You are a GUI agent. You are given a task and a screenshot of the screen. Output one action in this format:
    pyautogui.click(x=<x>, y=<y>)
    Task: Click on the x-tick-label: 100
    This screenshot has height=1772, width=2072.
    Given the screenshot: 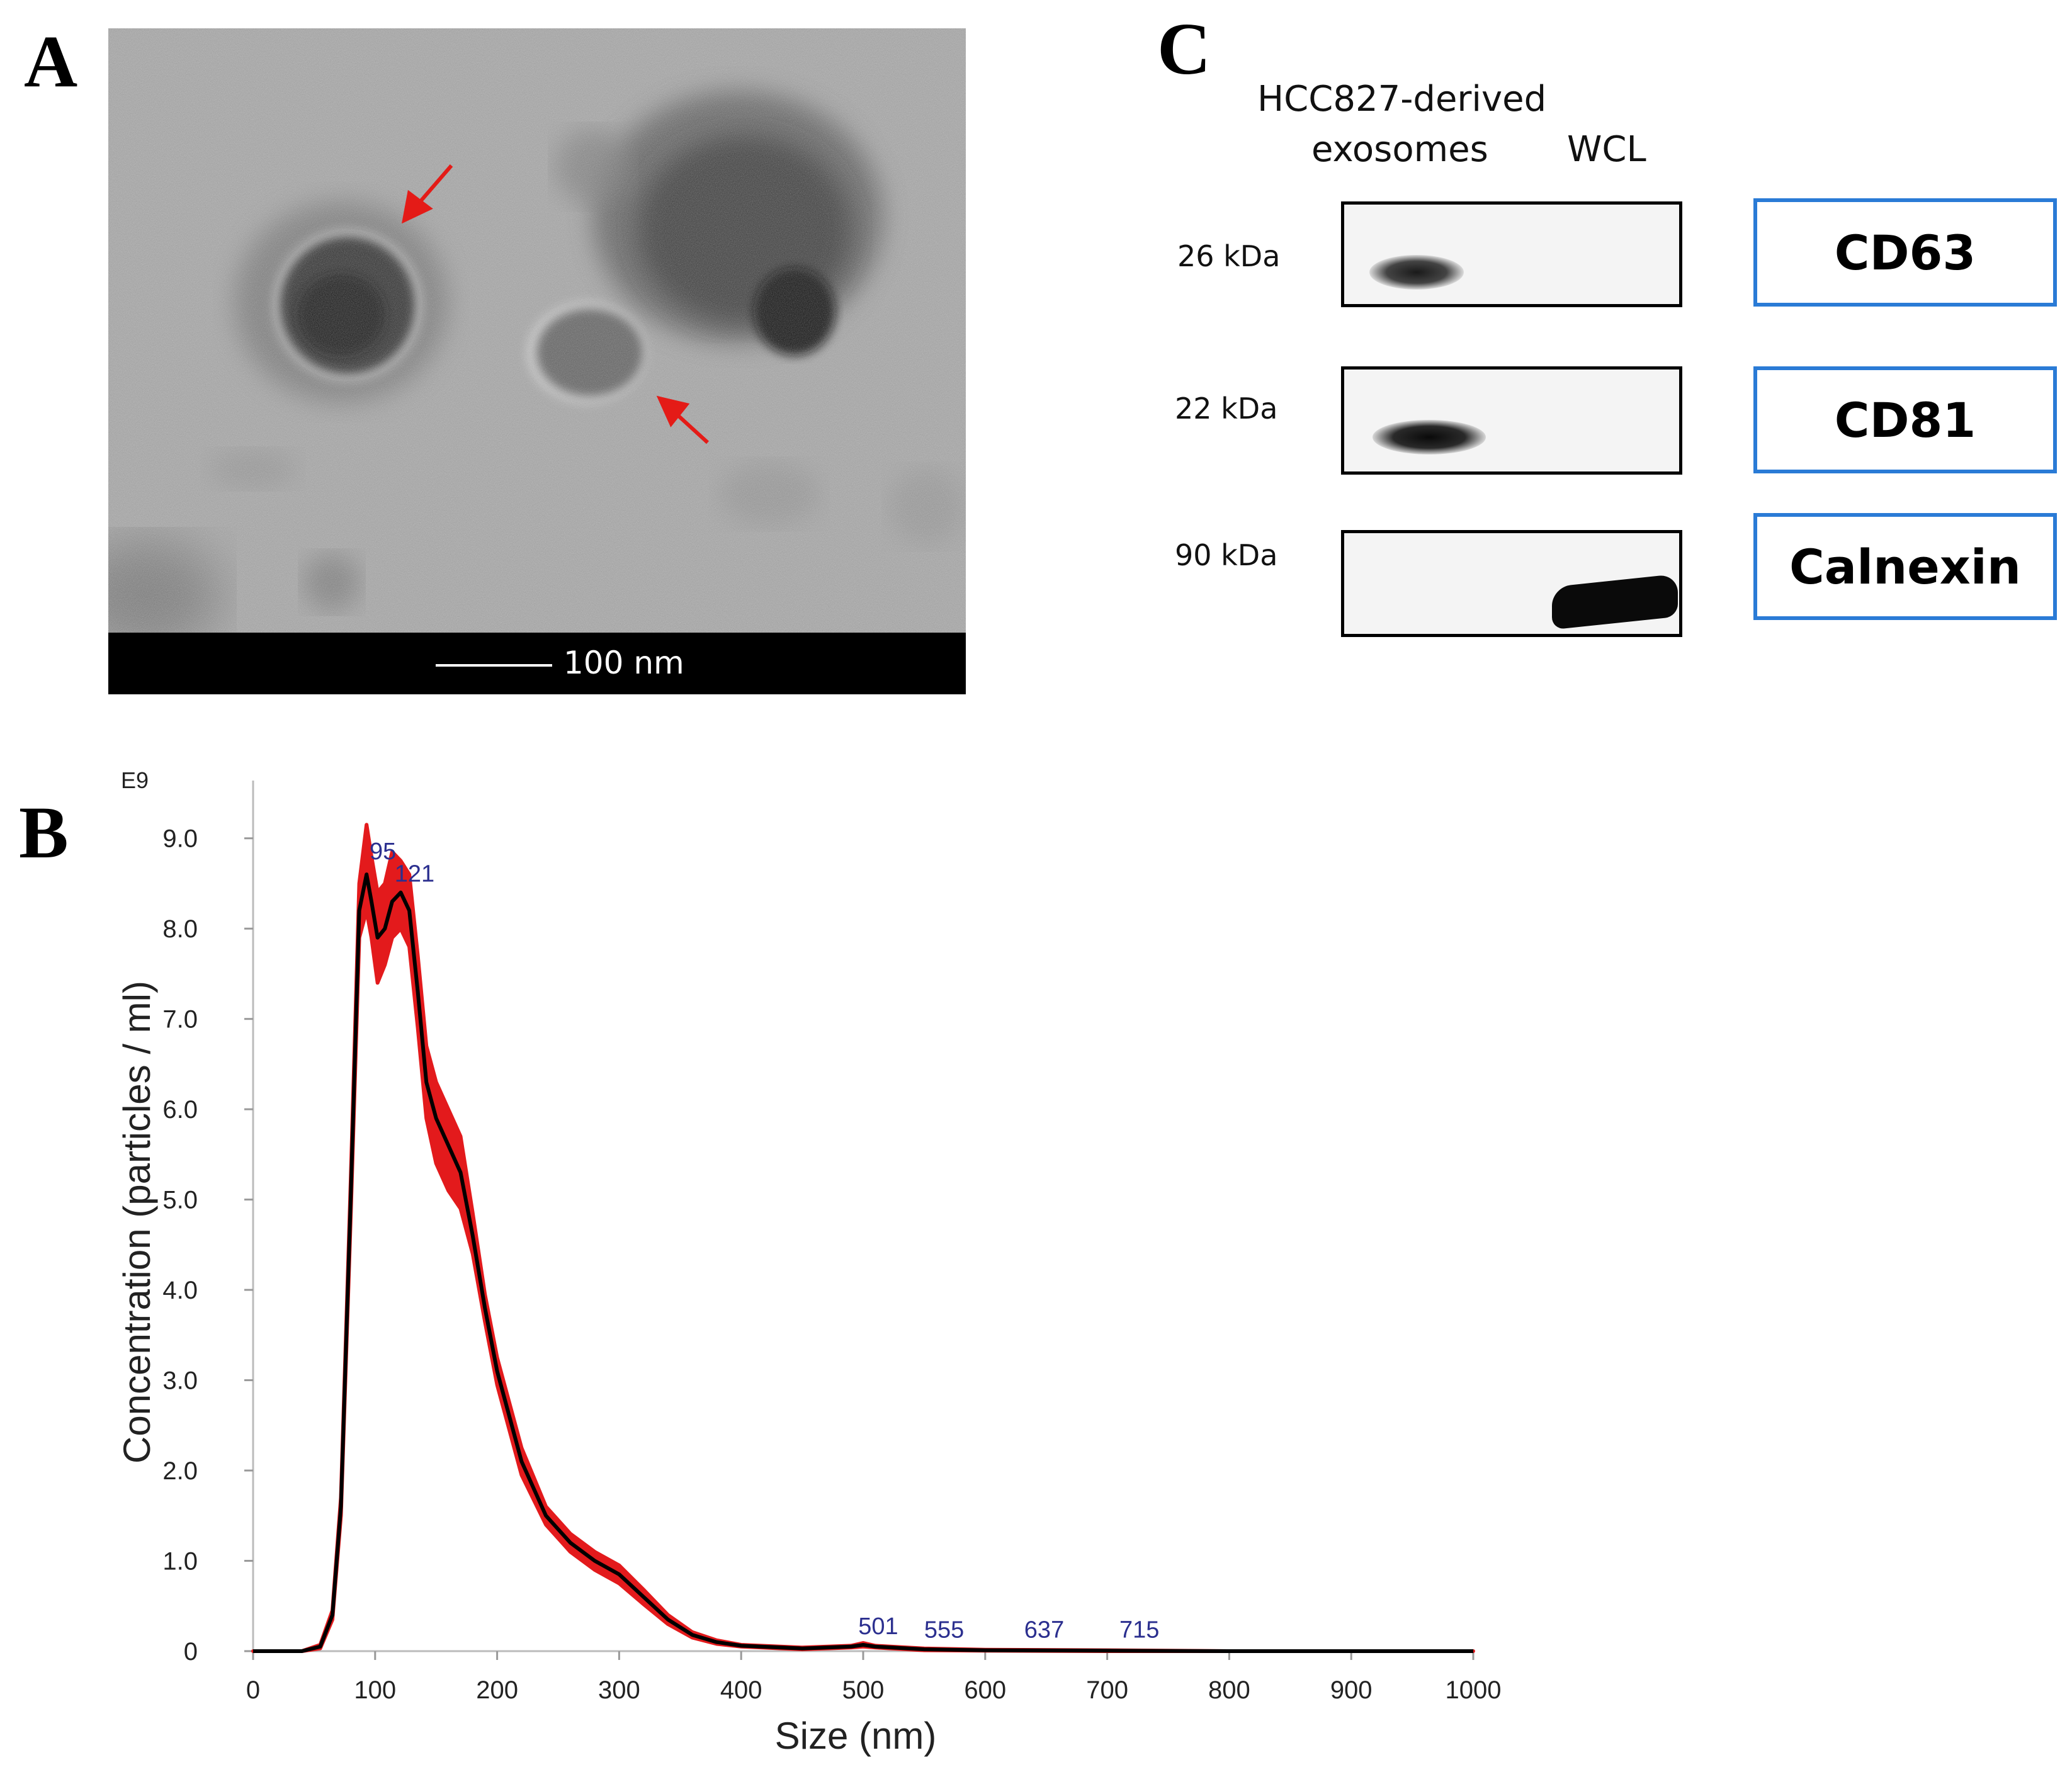 What is the action you would take?
    pyautogui.click(x=375, y=1690)
    